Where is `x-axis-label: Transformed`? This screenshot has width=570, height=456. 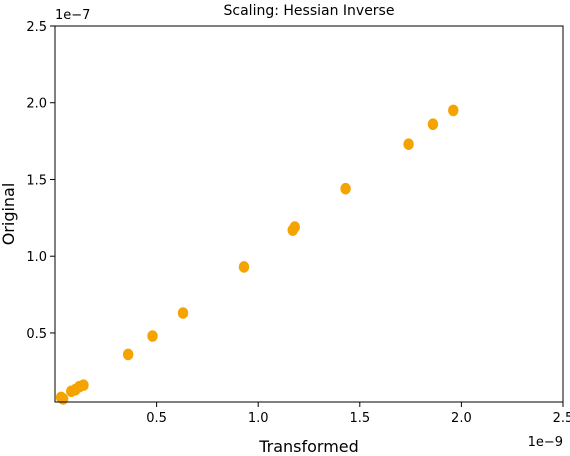
x-axis-label: Transformed is located at coordinates (308, 446).